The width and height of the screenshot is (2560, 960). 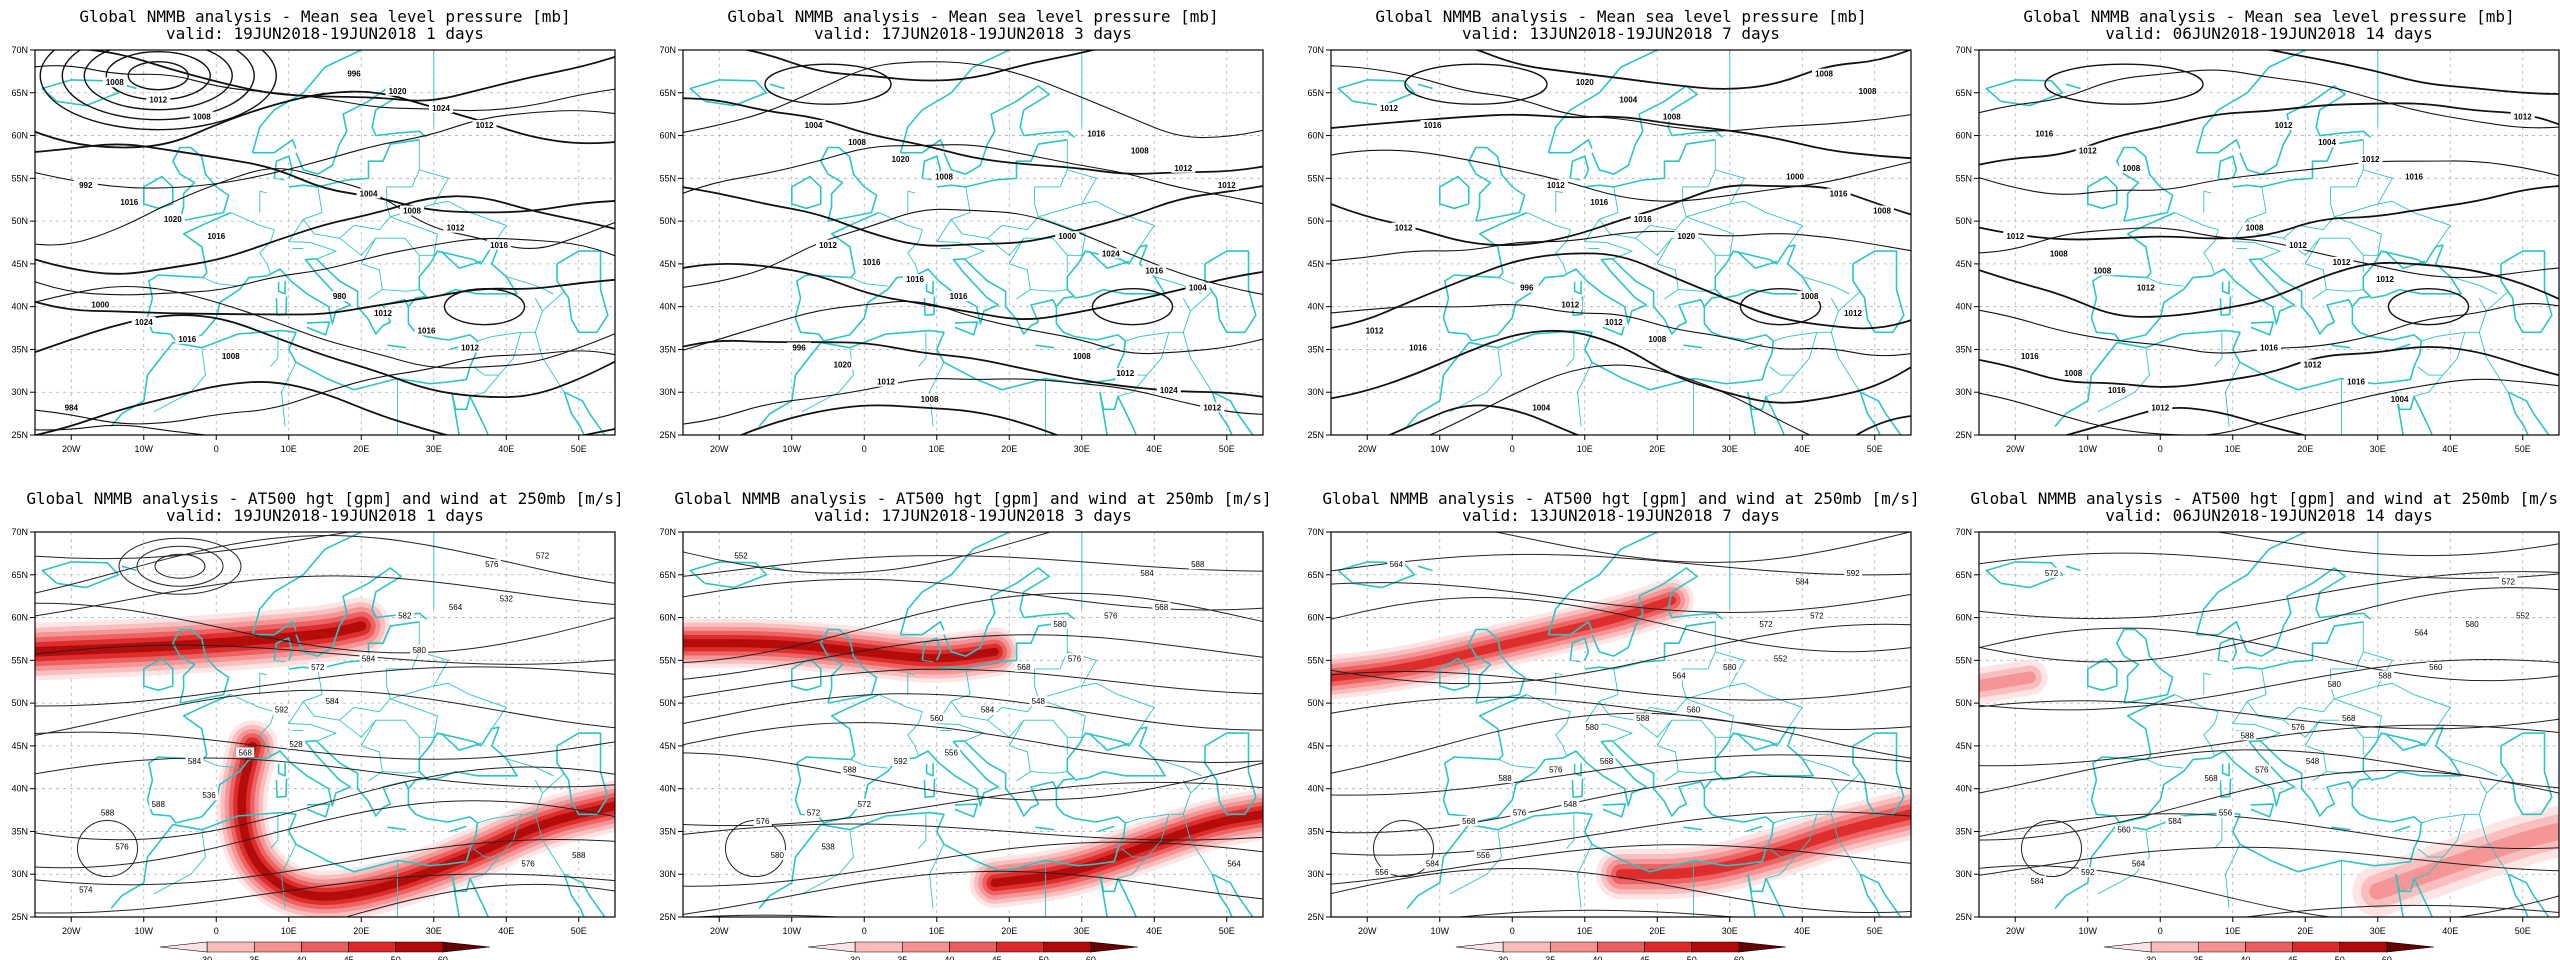 I want to click on height-contours, so click(x=973, y=724).